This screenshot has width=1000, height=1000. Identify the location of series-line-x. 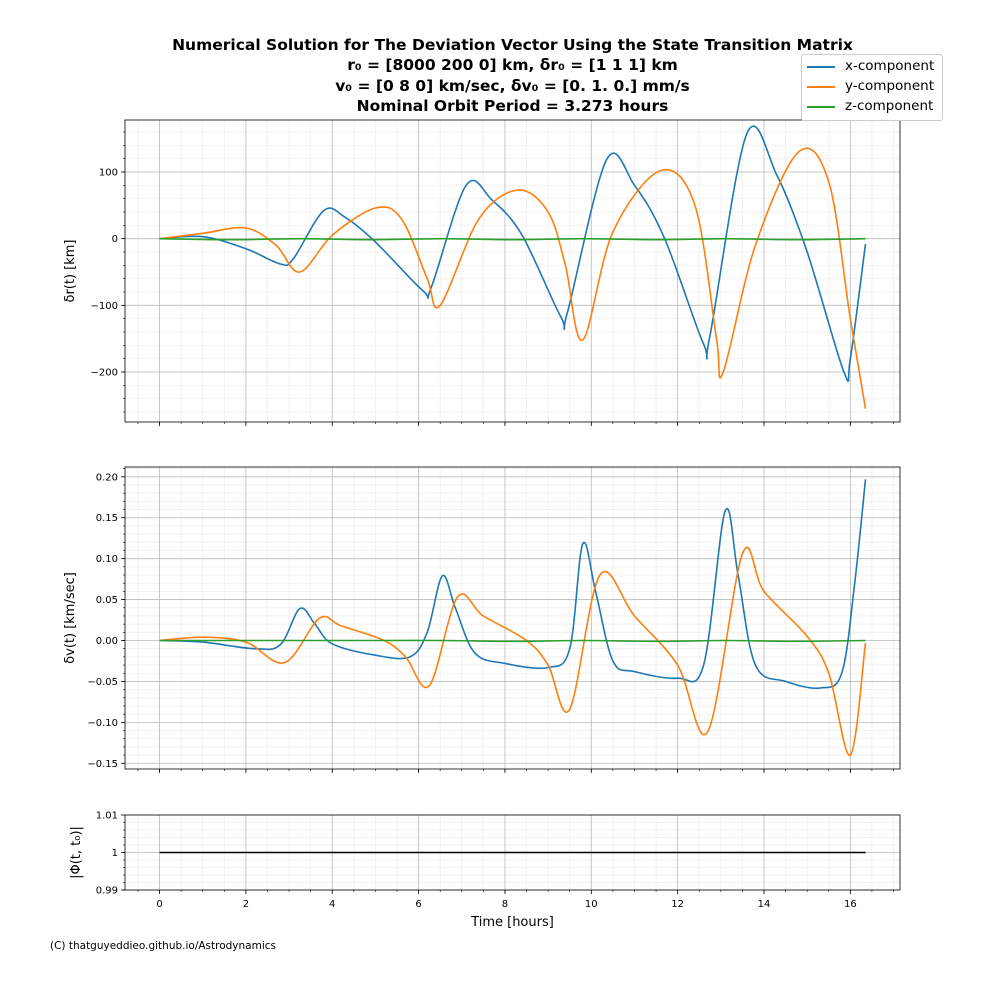
(513, 584).